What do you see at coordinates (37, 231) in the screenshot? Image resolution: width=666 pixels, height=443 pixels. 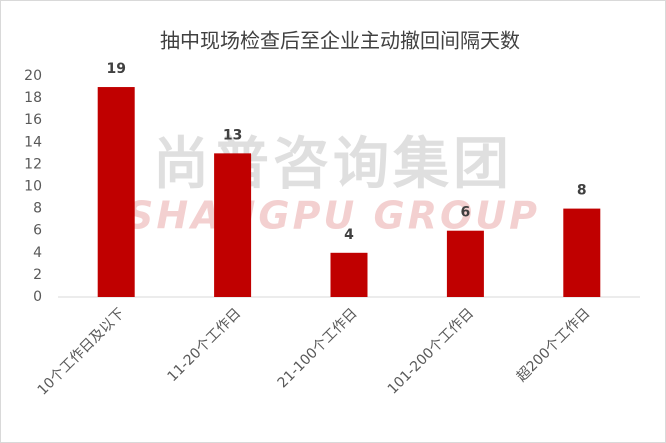 I see `y-tick-label: 6` at bounding box center [37, 231].